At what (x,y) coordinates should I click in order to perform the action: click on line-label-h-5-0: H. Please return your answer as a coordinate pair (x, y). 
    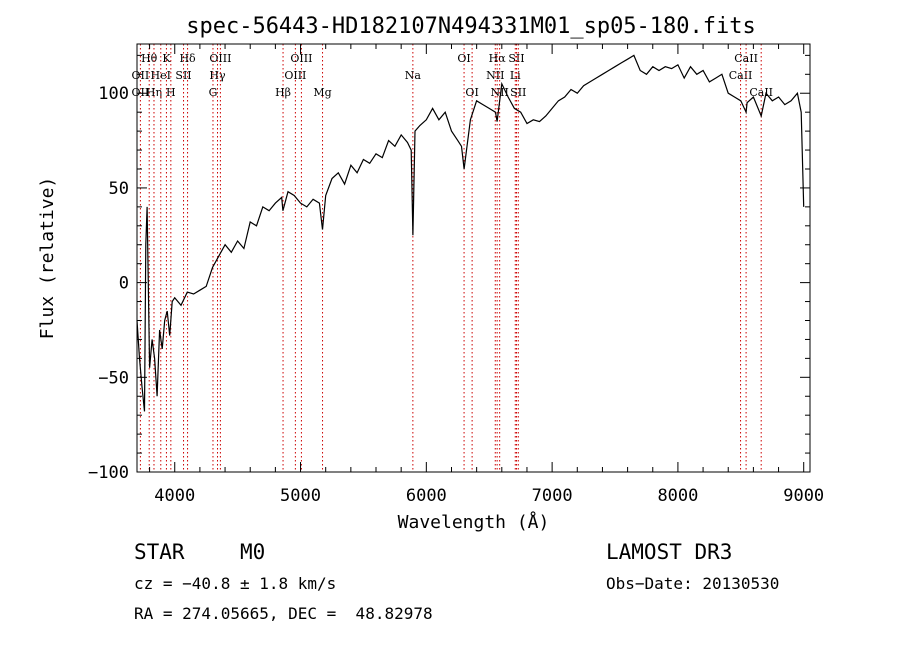
    Looking at the image, I should click on (171, 92).